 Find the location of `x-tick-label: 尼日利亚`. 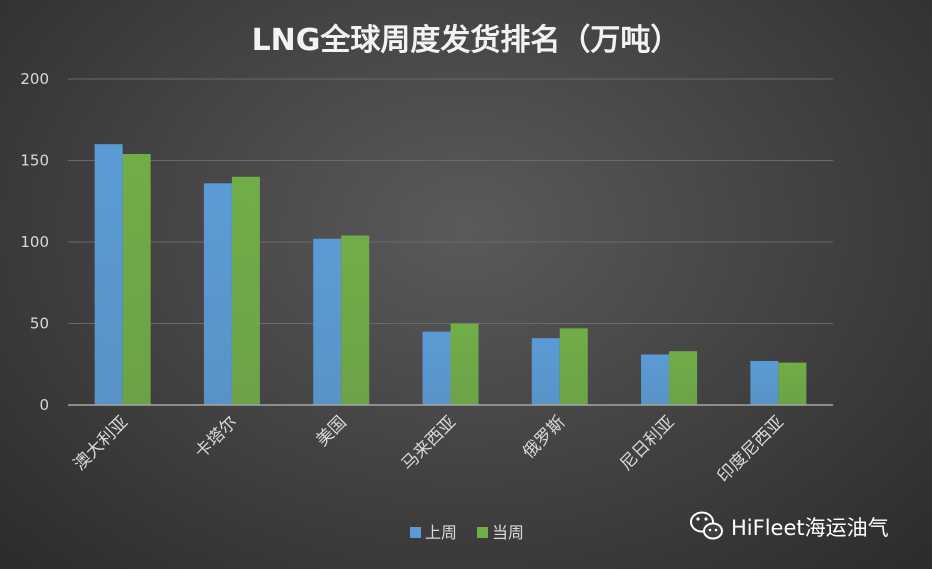

x-tick-label: 尼日利亚 is located at coordinates (647, 443).